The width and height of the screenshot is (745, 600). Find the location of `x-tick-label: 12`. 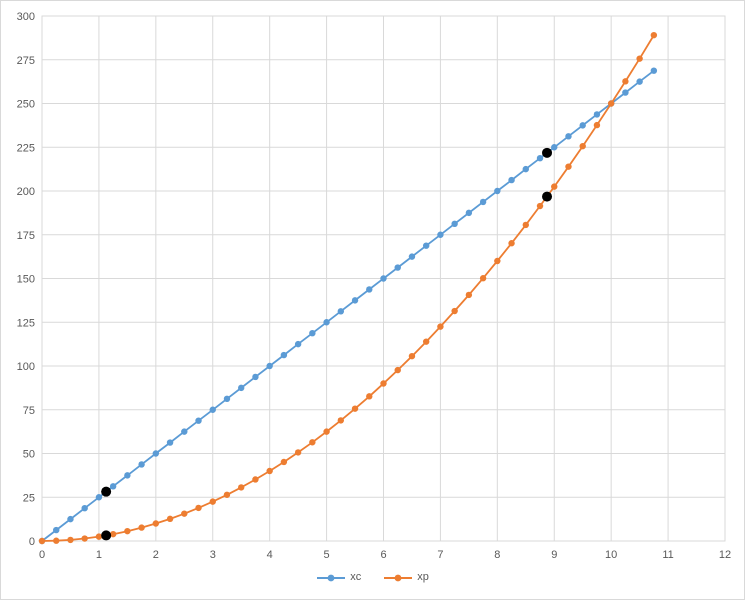

x-tick-label: 12 is located at coordinates (725, 555).